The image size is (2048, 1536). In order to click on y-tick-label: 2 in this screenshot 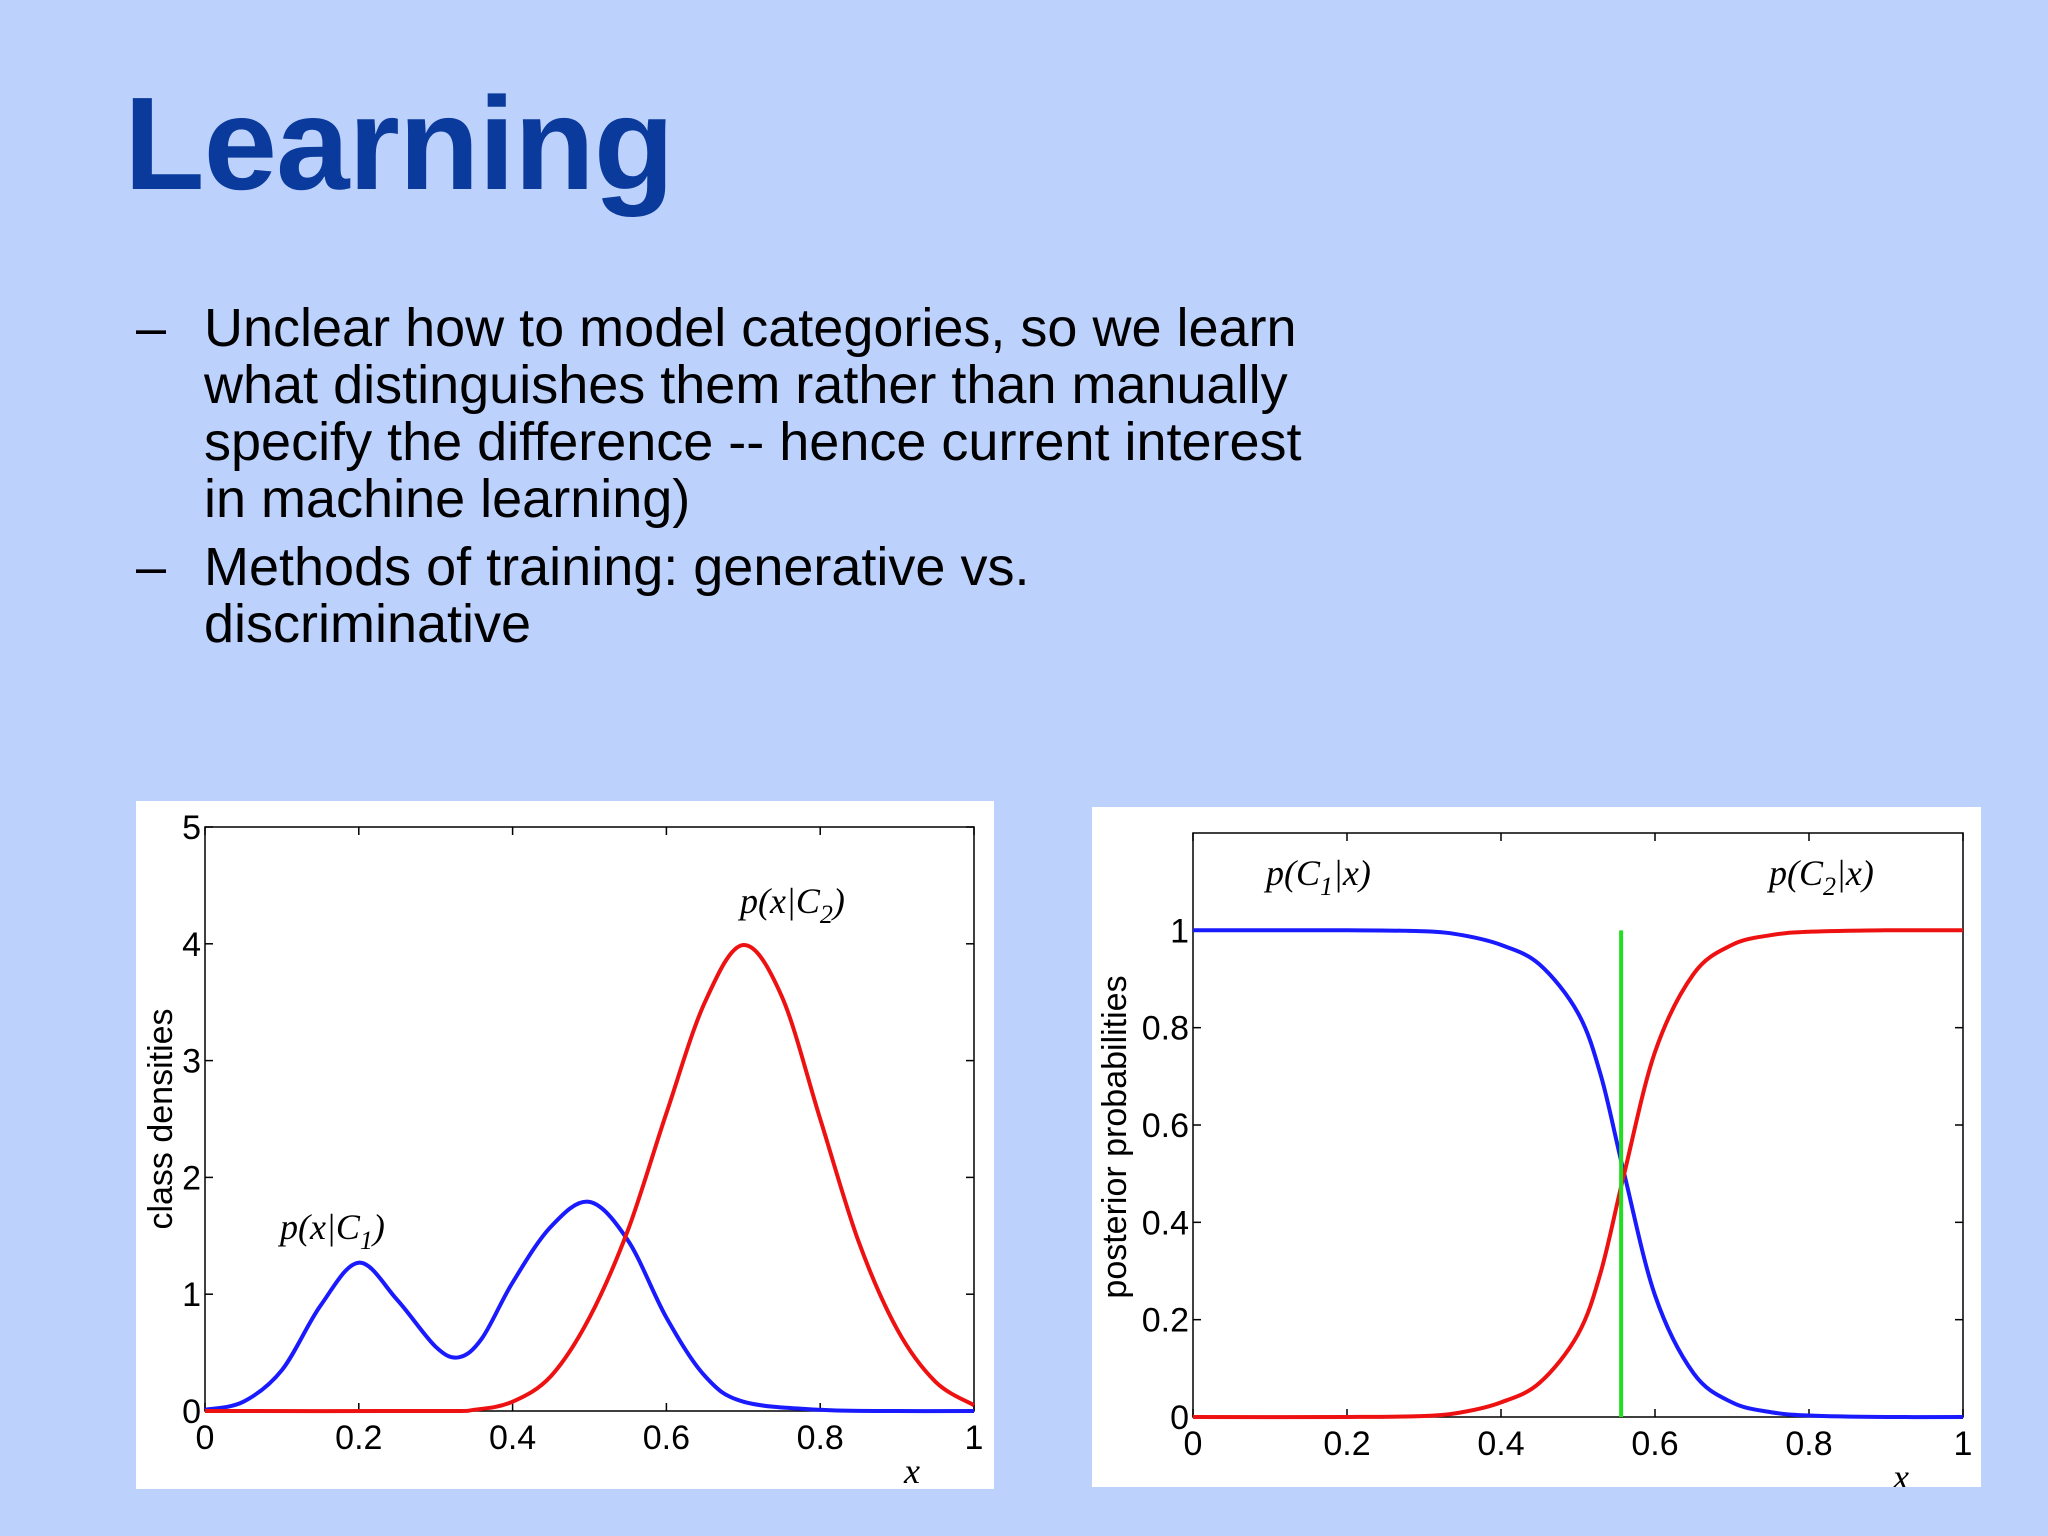, I will do `click(191, 1178)`.